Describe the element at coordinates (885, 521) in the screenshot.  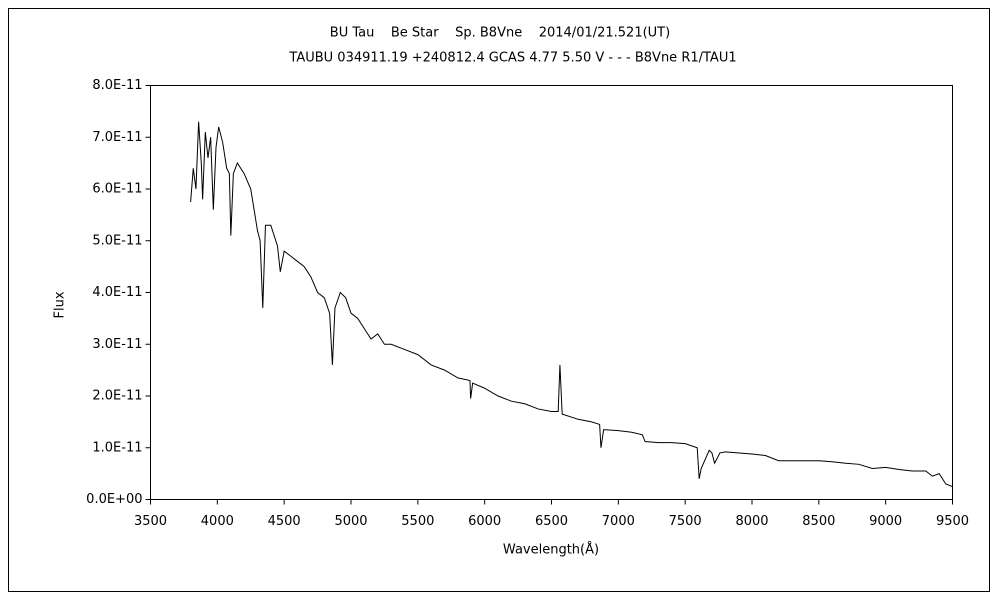
I see `x-tick-label: 9000` at that location.